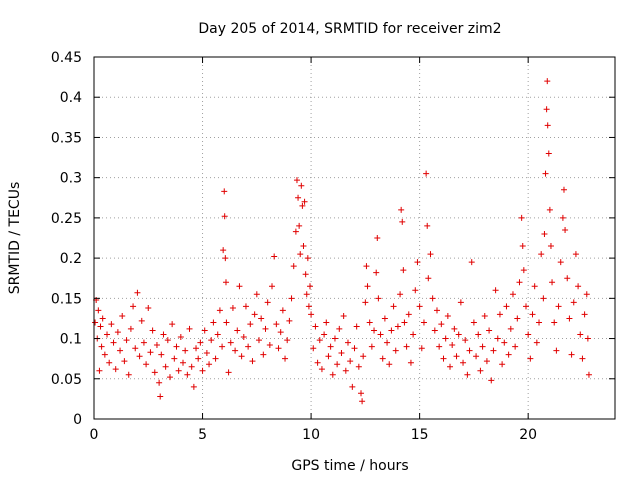 The width and height of the screenshot is (640, 480). Describe the element at coordinates (66, 299) in the screenshot. I see `y-tick-label: 0.15` at that location.